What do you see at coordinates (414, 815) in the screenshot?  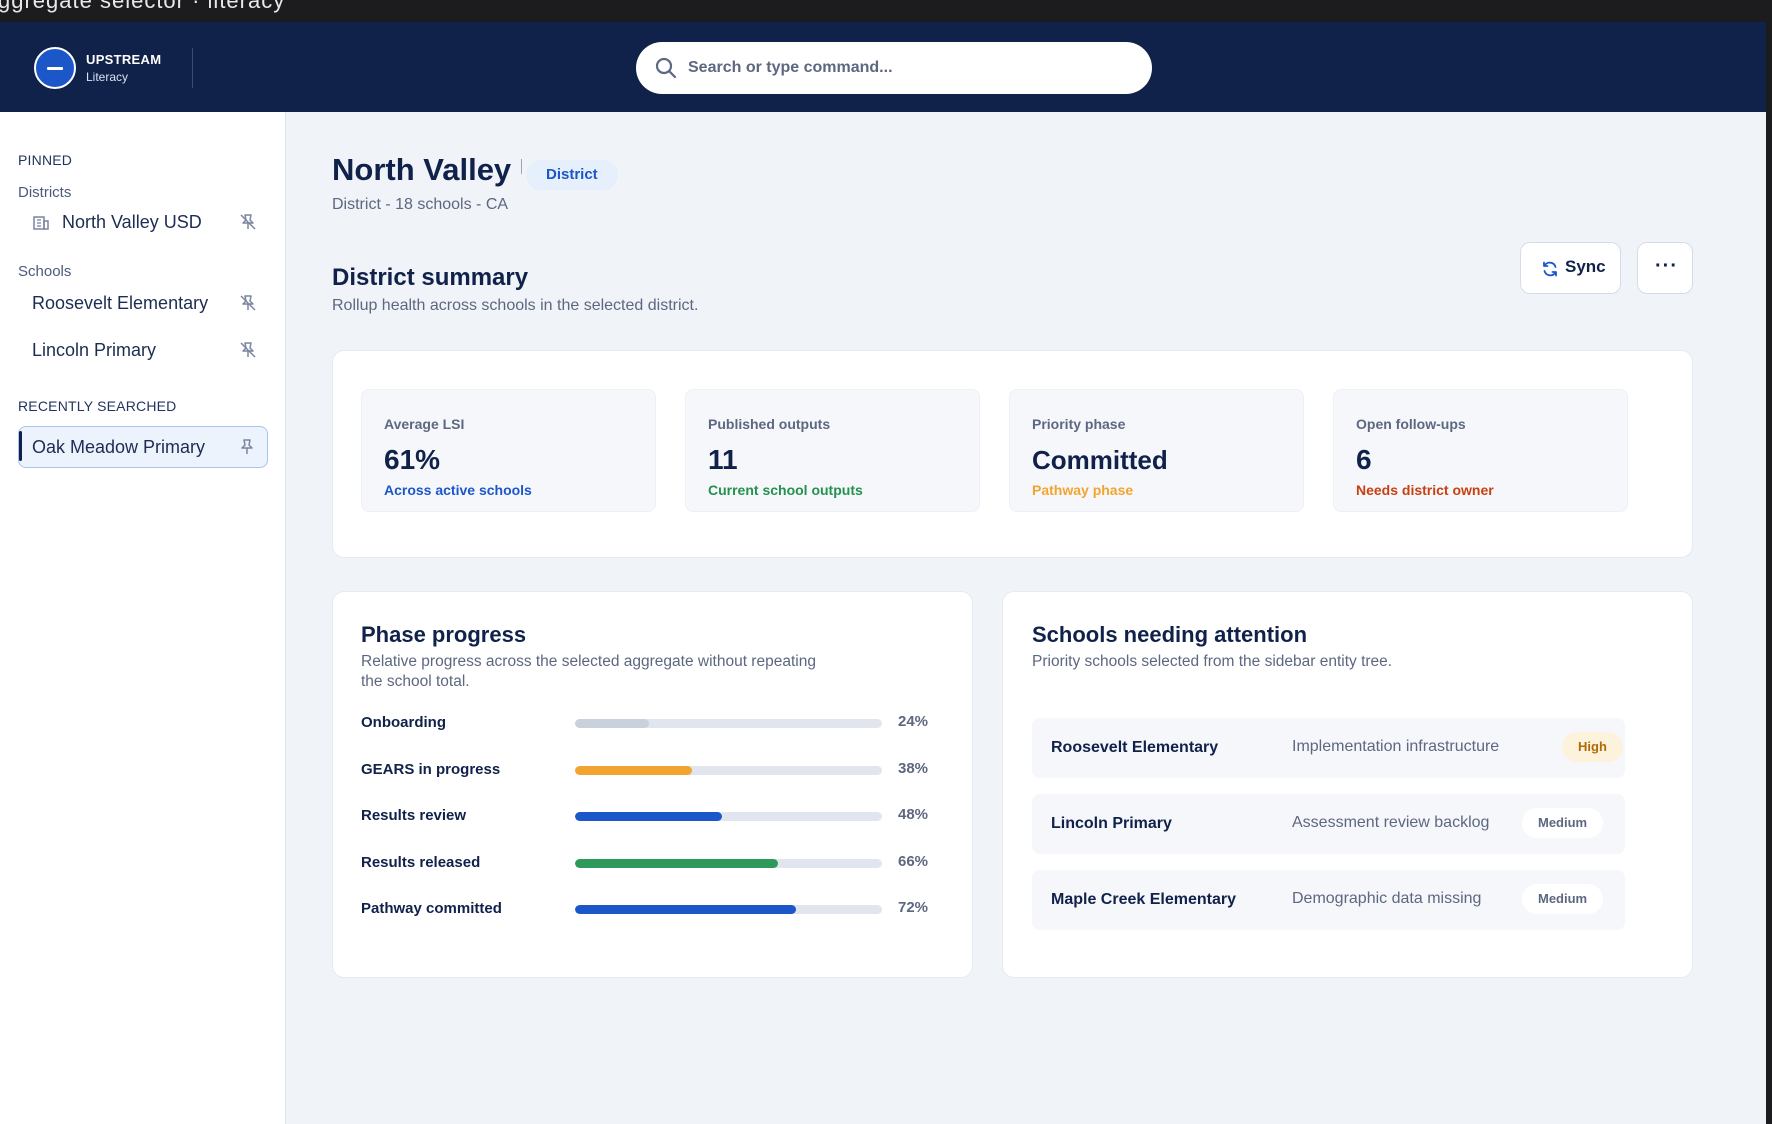 I see `phase-label: Results review` at bounding box center [414, 815].